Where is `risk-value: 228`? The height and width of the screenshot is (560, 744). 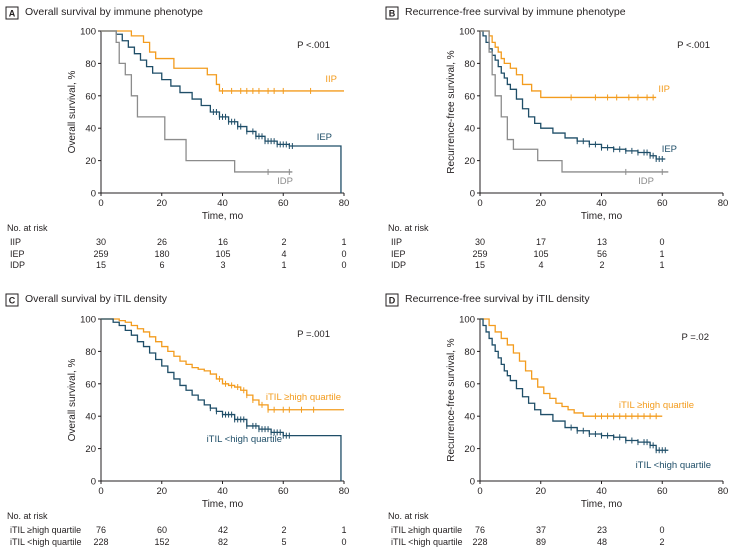
risk-value: 228 is located at coordinates (479, 542).